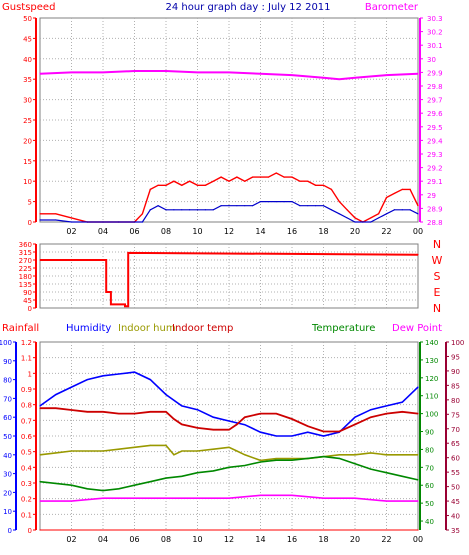 The height and width of the screenshot is (555, 469). I want to click on direction-axis-tick-label: 135, so click(25, 285).